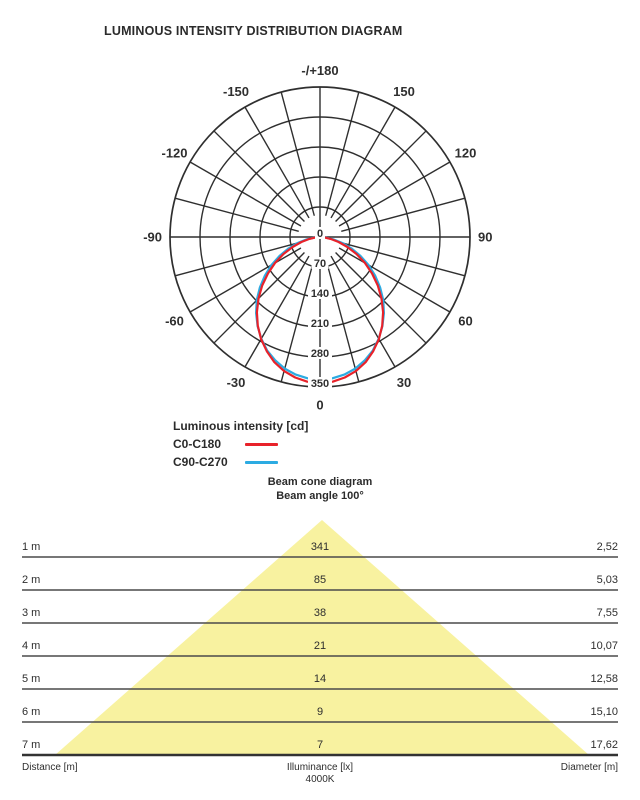 This screenshot has height=800, width=640. I want to click on beam-row-illuminance: 38, so click(320, 613).